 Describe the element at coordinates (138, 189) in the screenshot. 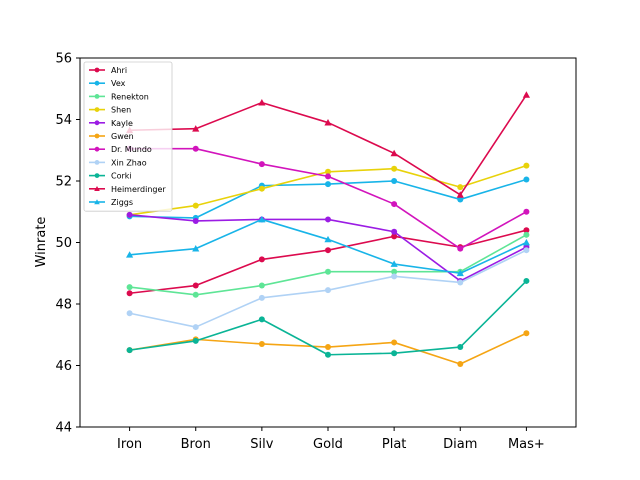

I see `legend-label: Heimerdinger` at that location.